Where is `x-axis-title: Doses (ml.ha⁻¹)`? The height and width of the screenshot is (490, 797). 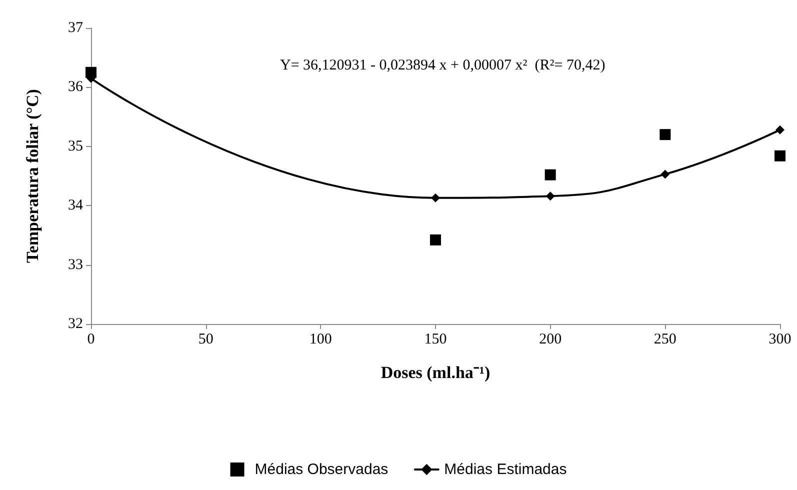 x-axis-title: Doses (ml.ha⁻¹) is located at coordinates (435, 372).